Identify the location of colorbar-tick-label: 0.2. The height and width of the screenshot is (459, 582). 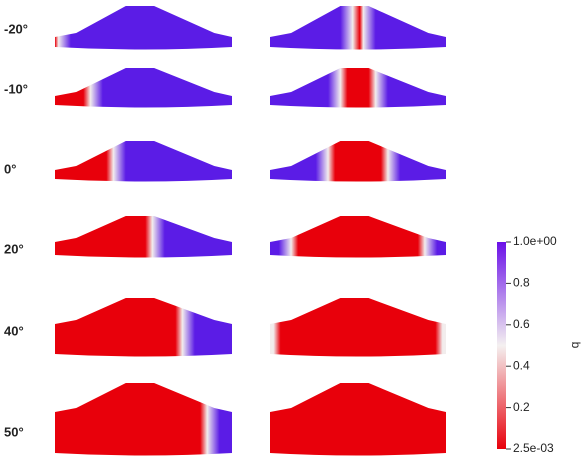
(521, 407).